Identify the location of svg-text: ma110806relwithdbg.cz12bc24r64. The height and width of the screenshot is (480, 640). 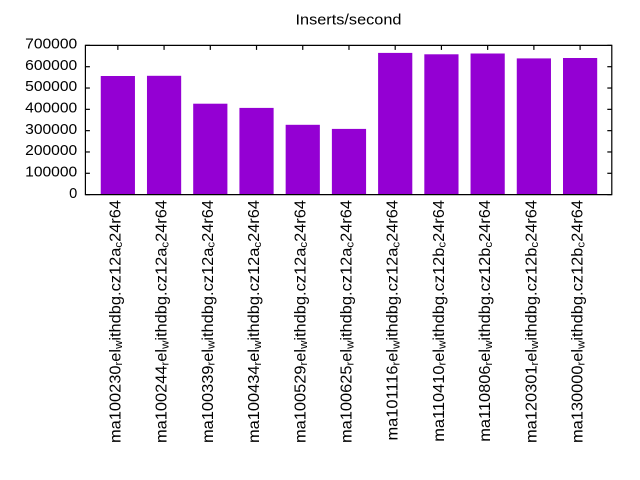
(485, 321).